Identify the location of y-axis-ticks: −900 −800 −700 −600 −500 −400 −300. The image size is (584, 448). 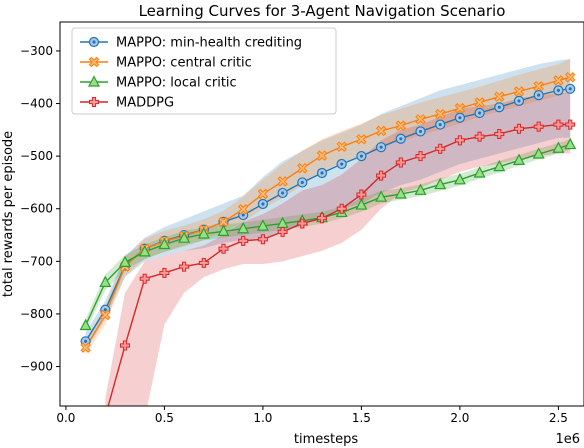
(40, 209).